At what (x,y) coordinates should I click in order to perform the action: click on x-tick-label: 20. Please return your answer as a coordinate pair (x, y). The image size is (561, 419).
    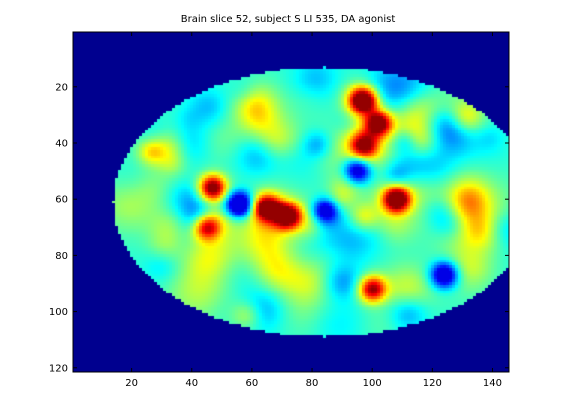
    Looking at the image, I should click on (131, 383).